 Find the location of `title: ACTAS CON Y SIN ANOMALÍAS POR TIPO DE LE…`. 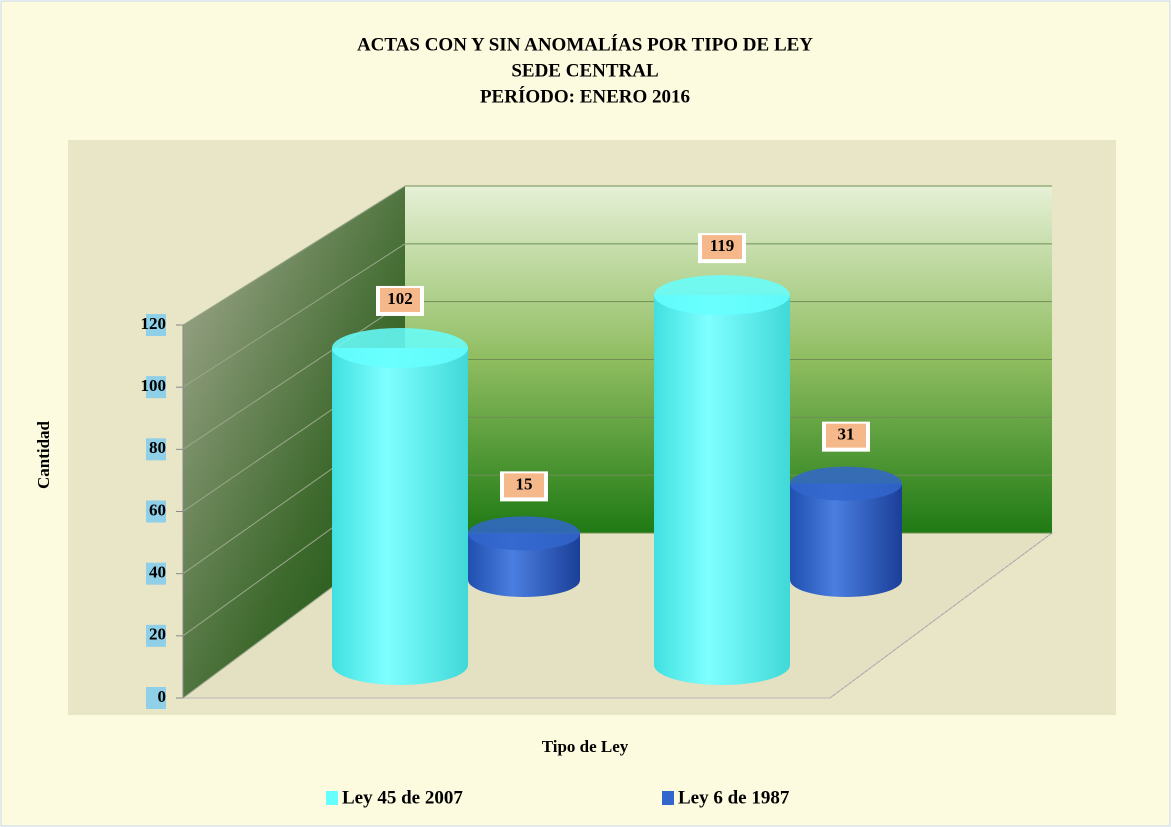

title: ACTAS CON Y SIN ANOMALÍAS POR TIPO DE LE… is located at coordinates (585, 70).